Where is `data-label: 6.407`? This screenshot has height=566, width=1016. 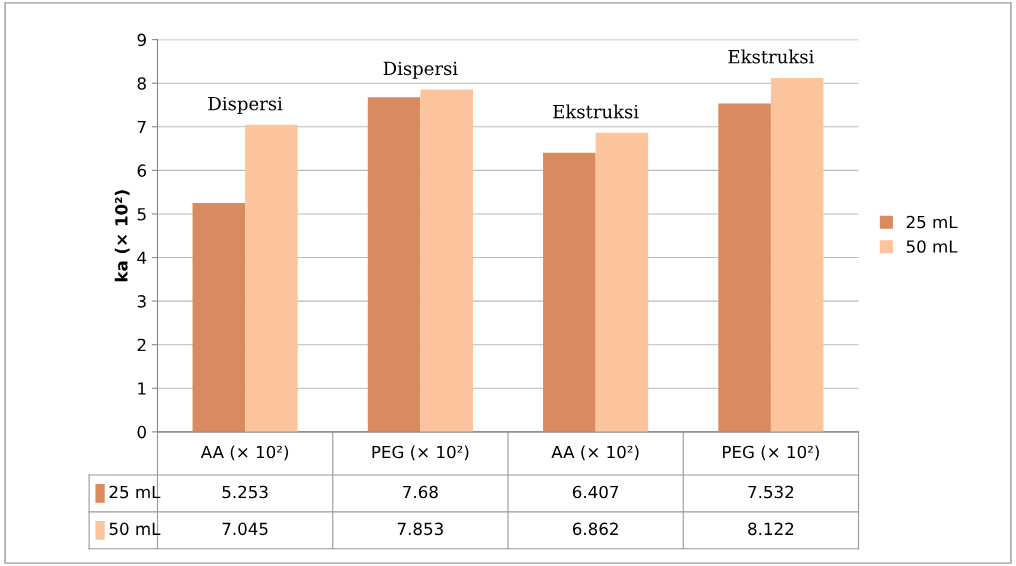
data-label: 6.407 is located at coordinates (595, 492).